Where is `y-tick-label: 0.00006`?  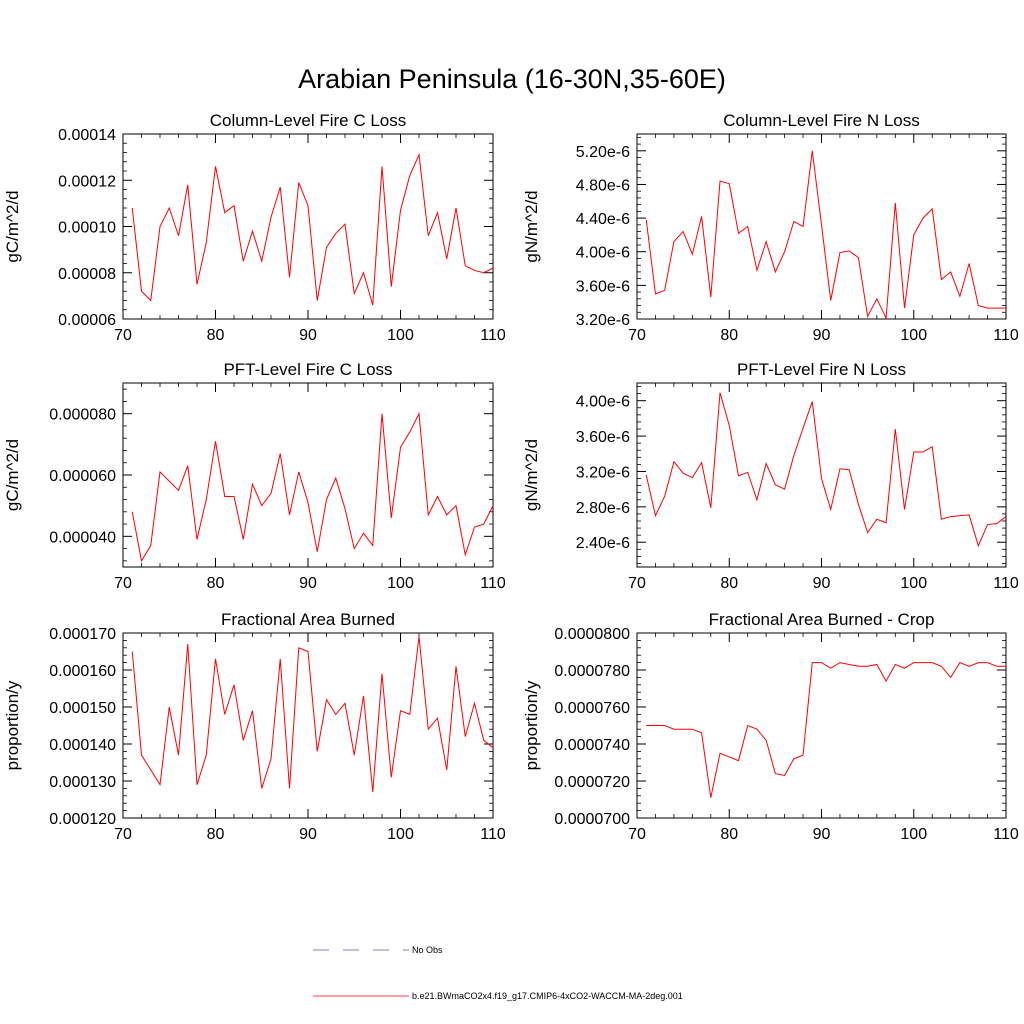 y-tick-label: 0.00006 is located at coordinates (87, 320).